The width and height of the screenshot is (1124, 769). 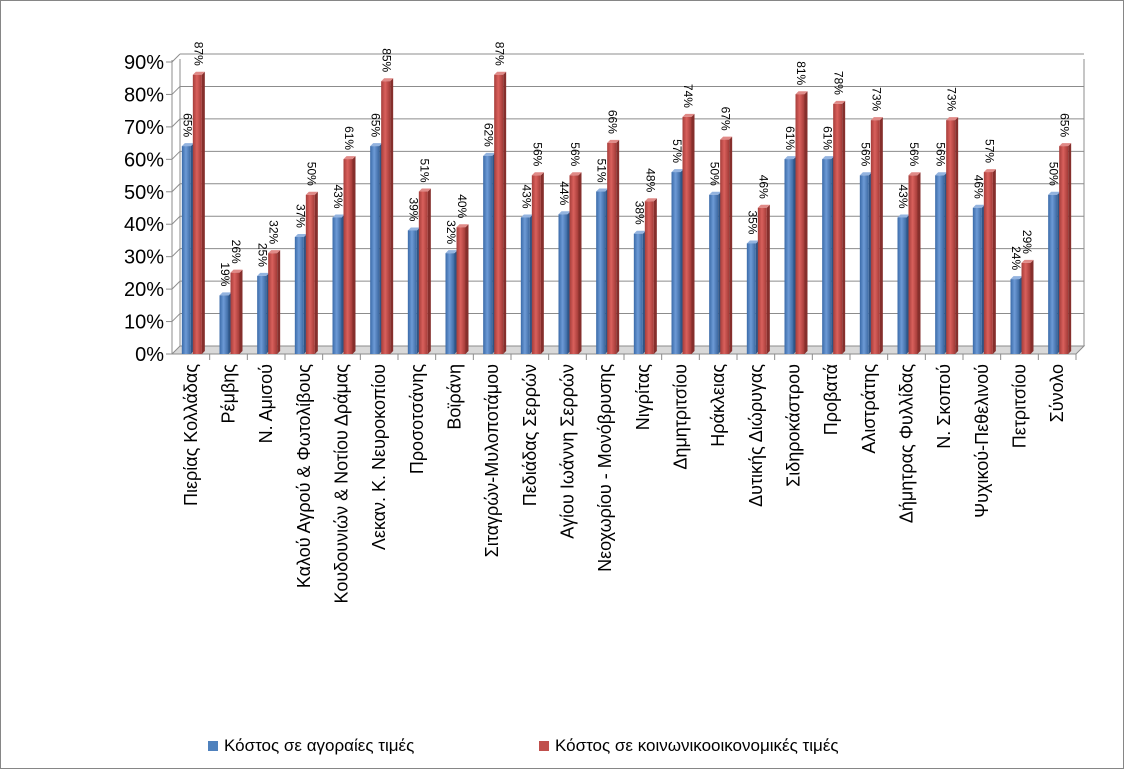 What do you see at coordinates (144, 290) in the screenshot?
I see `y-tick-label: 20%` at bounding box center [144, 290].